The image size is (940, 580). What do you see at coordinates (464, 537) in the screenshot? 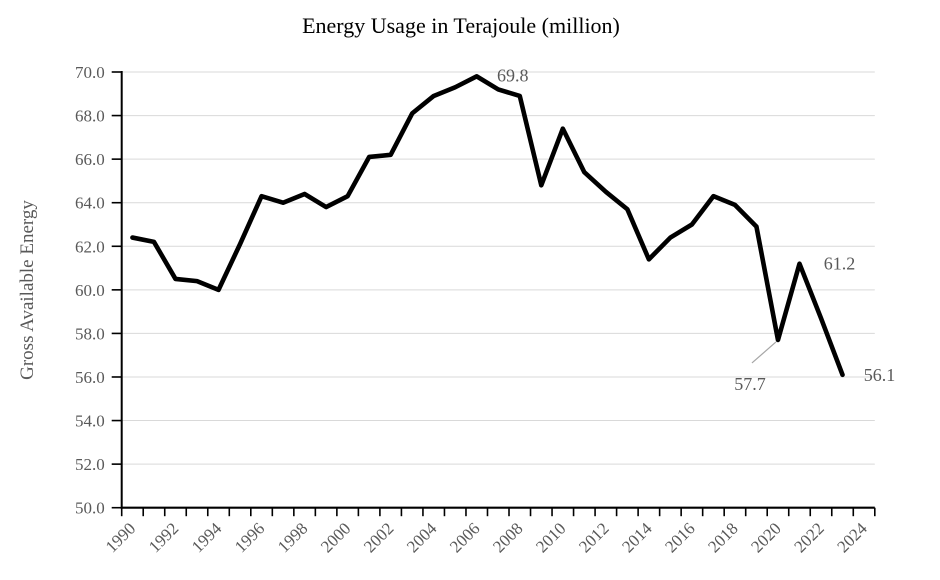
I see `x-tick-label: 2006` at bounding box center [464, 537].